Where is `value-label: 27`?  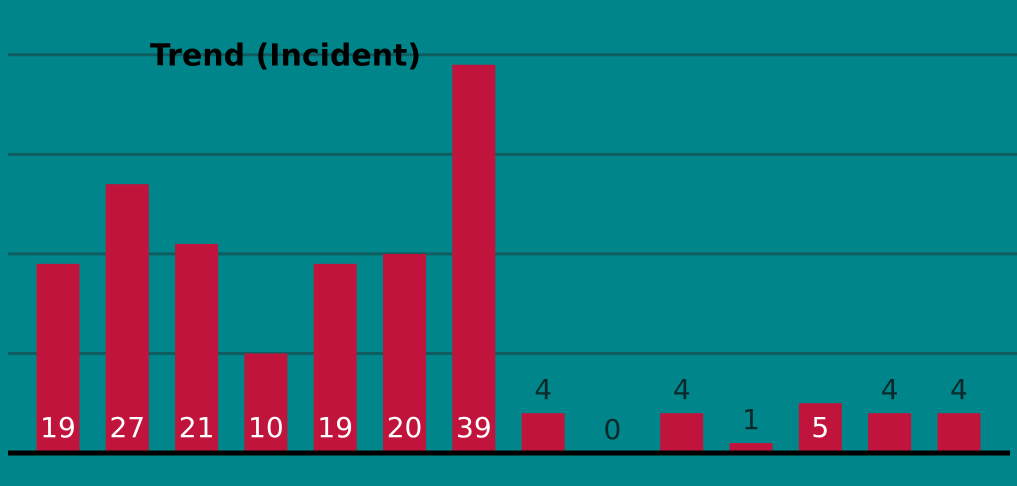 value-label: 27 is located at coordinates (127, 427).